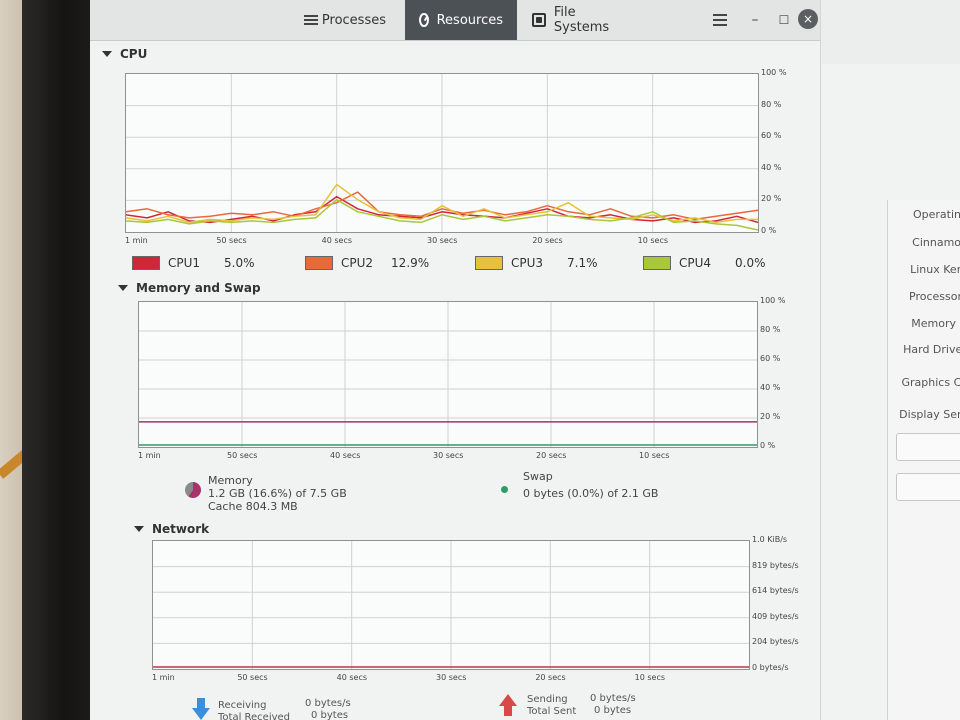 This screenshot has height=720, width=960. What do you see at coordinates (771, 104) in the screenshot?
I see `y-tick-label: 80 %` at bounding box center [771, 104].